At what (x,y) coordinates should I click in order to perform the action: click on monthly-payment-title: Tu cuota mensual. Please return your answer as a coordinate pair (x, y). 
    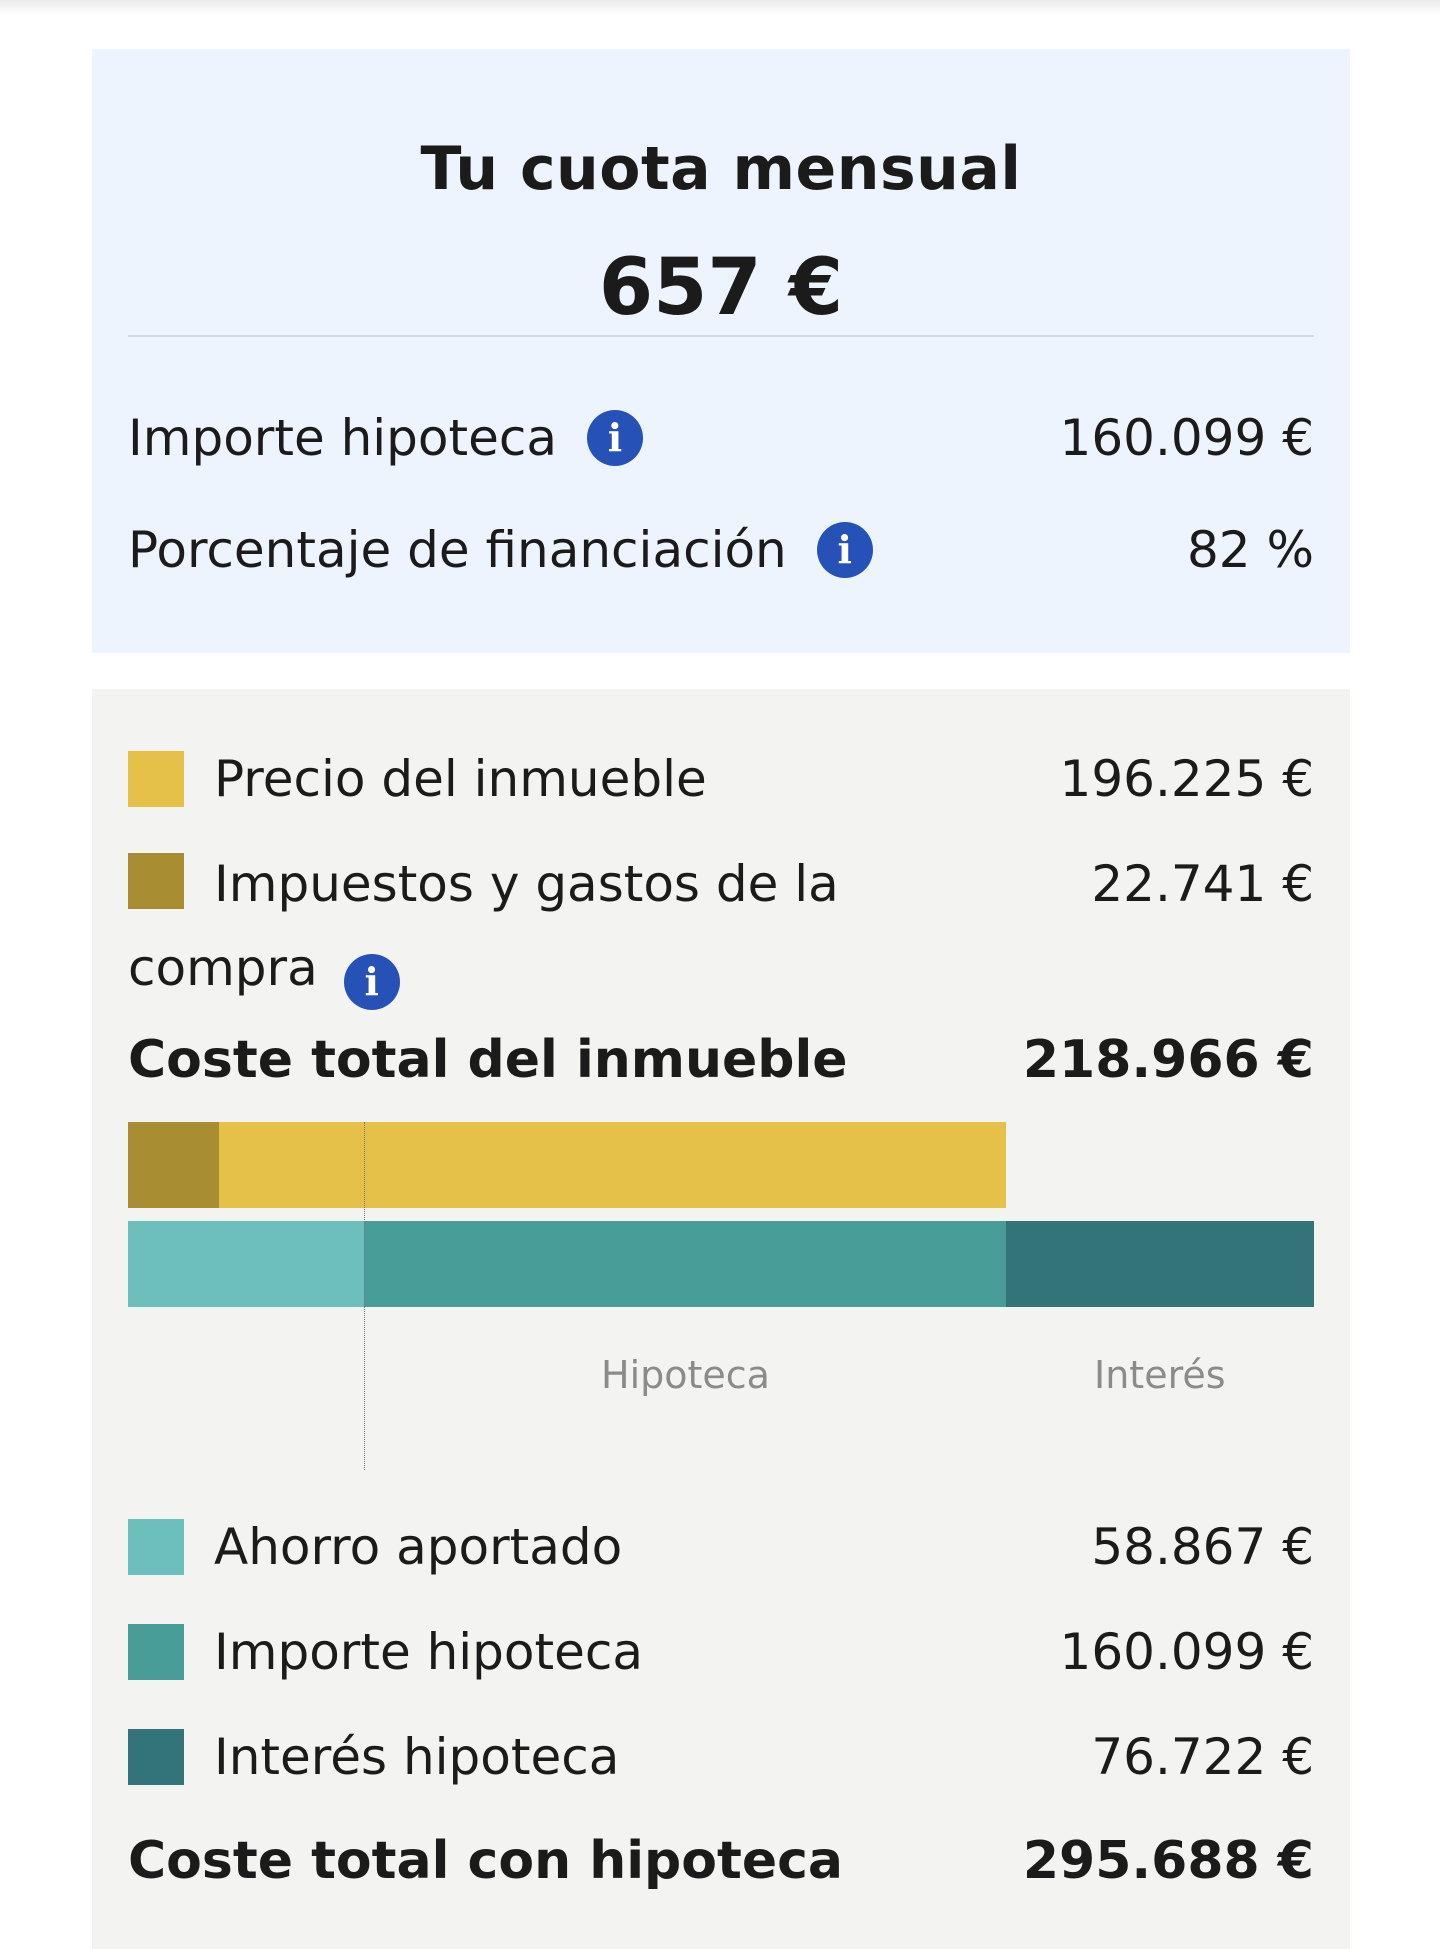
    Looking at the image, I should click on (721, 169).